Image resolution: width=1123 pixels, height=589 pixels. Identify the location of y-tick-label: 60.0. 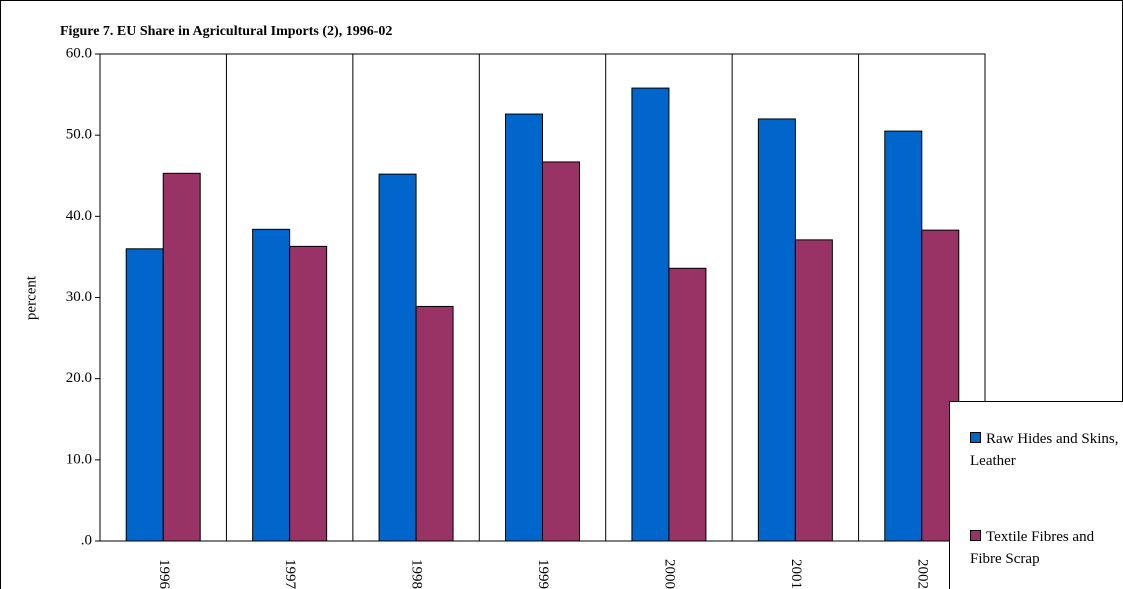
(79, 53).